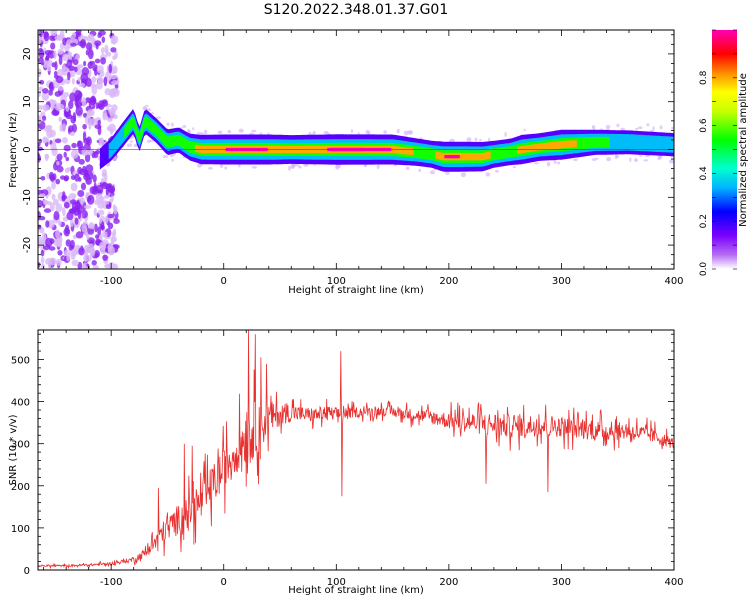 Image resolution: width=750 pixels, height=600 pixels. I want to click on spectrogram-x-tick-label: 100, so click(336, 281).